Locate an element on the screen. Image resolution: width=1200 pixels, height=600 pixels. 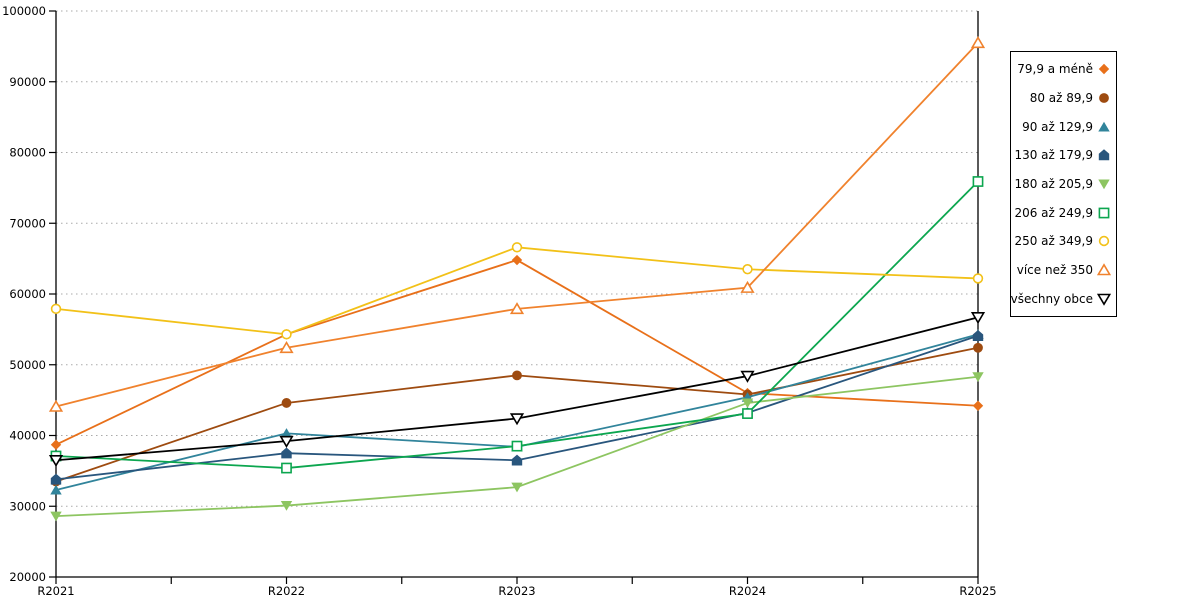
legend-label: 206 až 249,9 is located at coordinates (1053, 212).